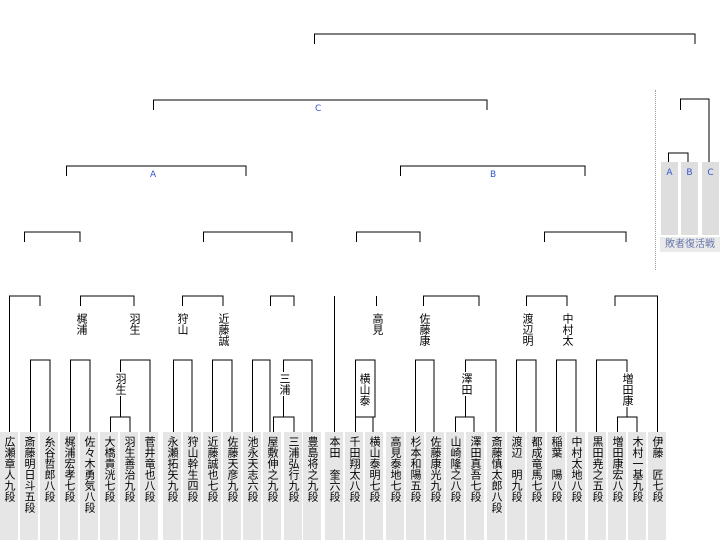 This screenshot has width=720, height=540. Describe the element at coordinates (627, 389) in the screenshot. I see `winner-label: 増田康` at that location.